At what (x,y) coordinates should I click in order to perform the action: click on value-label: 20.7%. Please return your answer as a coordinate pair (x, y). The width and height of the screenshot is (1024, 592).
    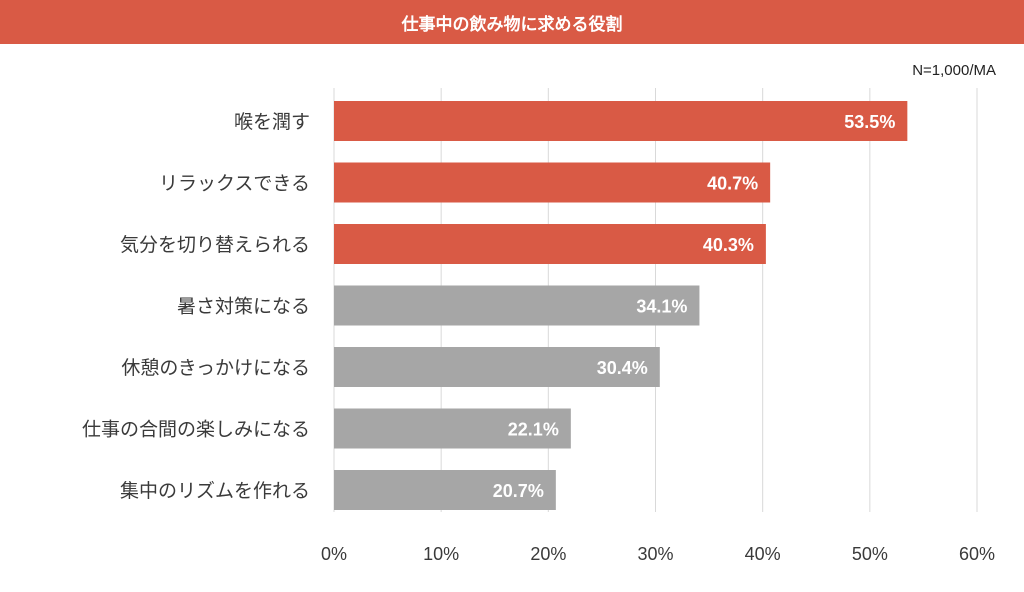
    Looking at the image, I should click on (518, 491).